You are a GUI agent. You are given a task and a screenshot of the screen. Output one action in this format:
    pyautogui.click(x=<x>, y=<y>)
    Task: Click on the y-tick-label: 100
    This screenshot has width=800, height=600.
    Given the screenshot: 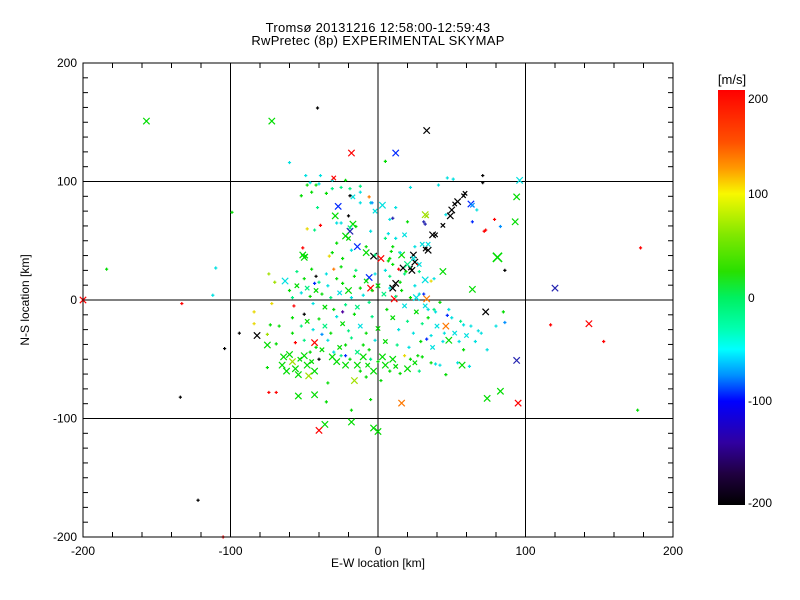 What is the action you would take?
    pyautogui.click(x=67, y=182)
    